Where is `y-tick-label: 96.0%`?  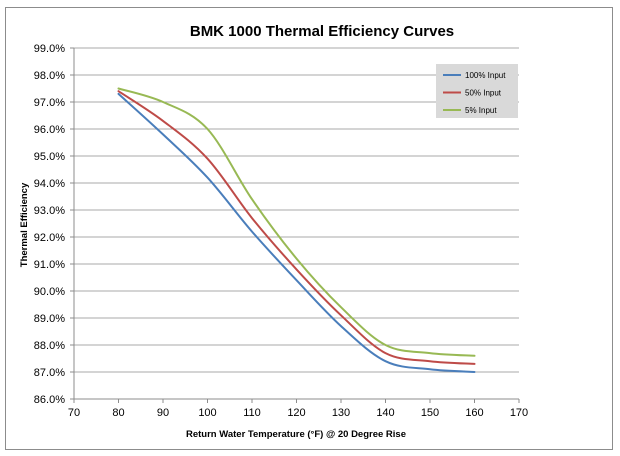
y-tick-label: 96.0% is located at coordinates (49, 130).